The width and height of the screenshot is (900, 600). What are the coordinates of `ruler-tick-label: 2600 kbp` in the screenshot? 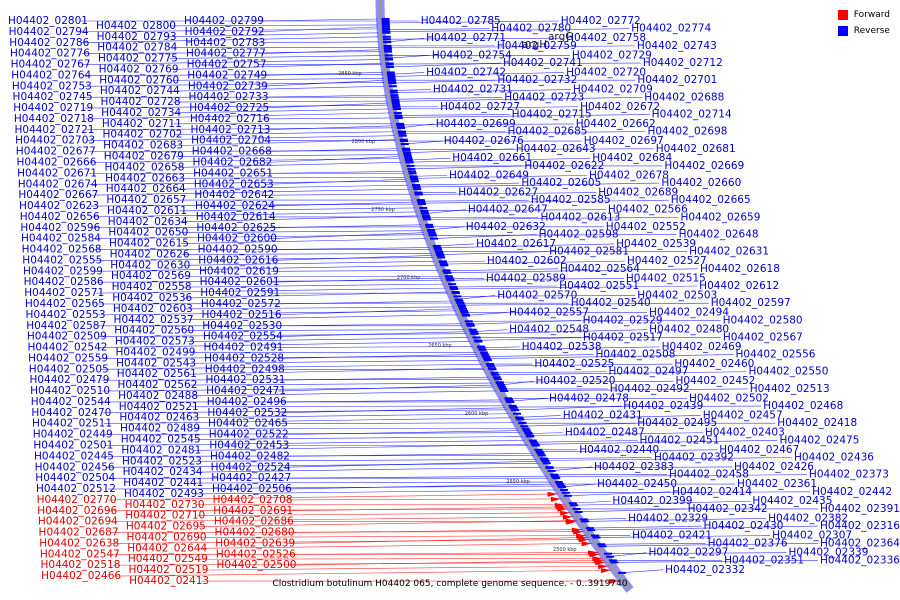 It's located at (477, 414).